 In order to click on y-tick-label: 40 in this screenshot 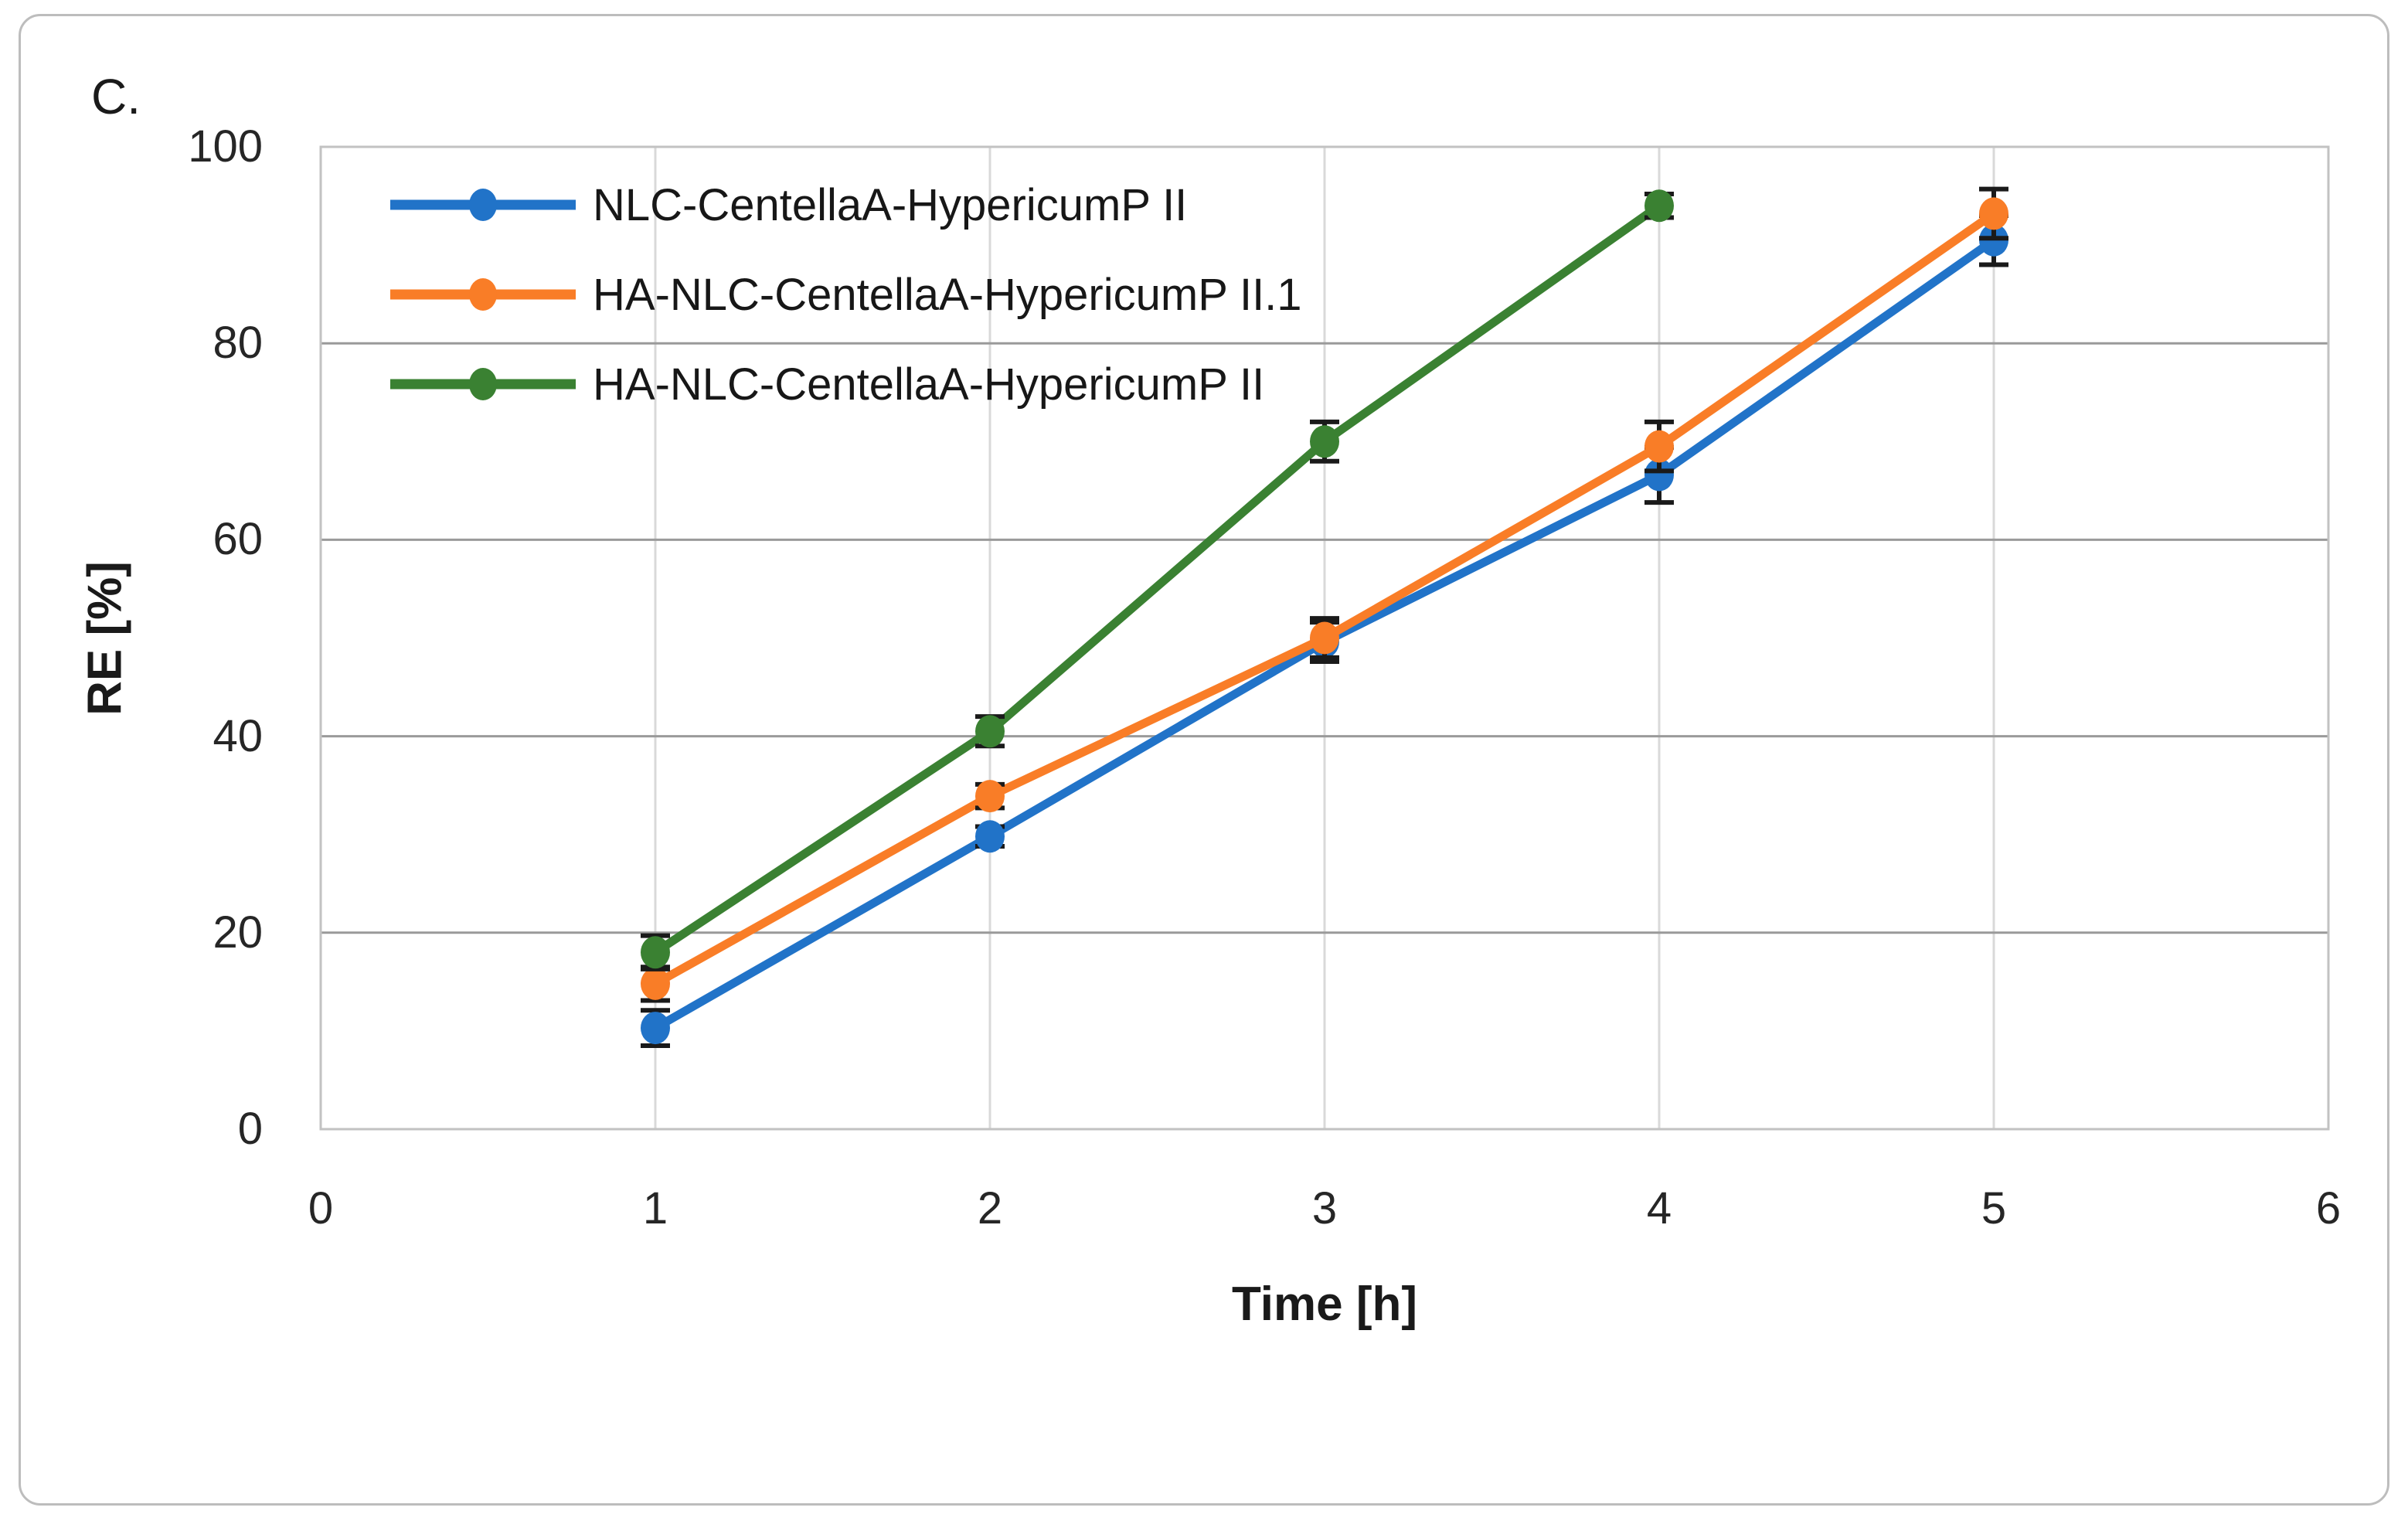, I will do `click(238, 735)`.